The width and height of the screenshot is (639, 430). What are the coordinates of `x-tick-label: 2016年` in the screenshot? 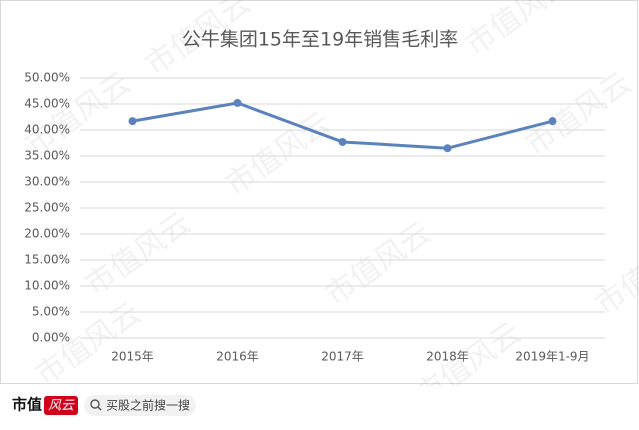 It's located at (237, 357).